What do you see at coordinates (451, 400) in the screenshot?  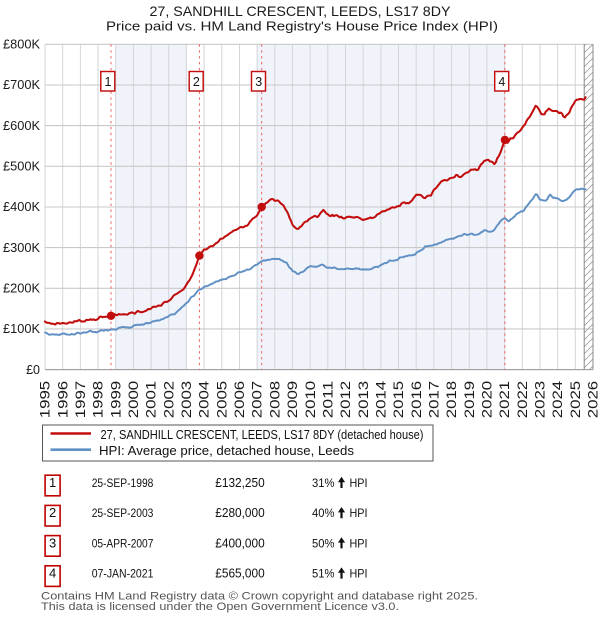 I see `svg-text: 2018` at bounding box center [451, 400].